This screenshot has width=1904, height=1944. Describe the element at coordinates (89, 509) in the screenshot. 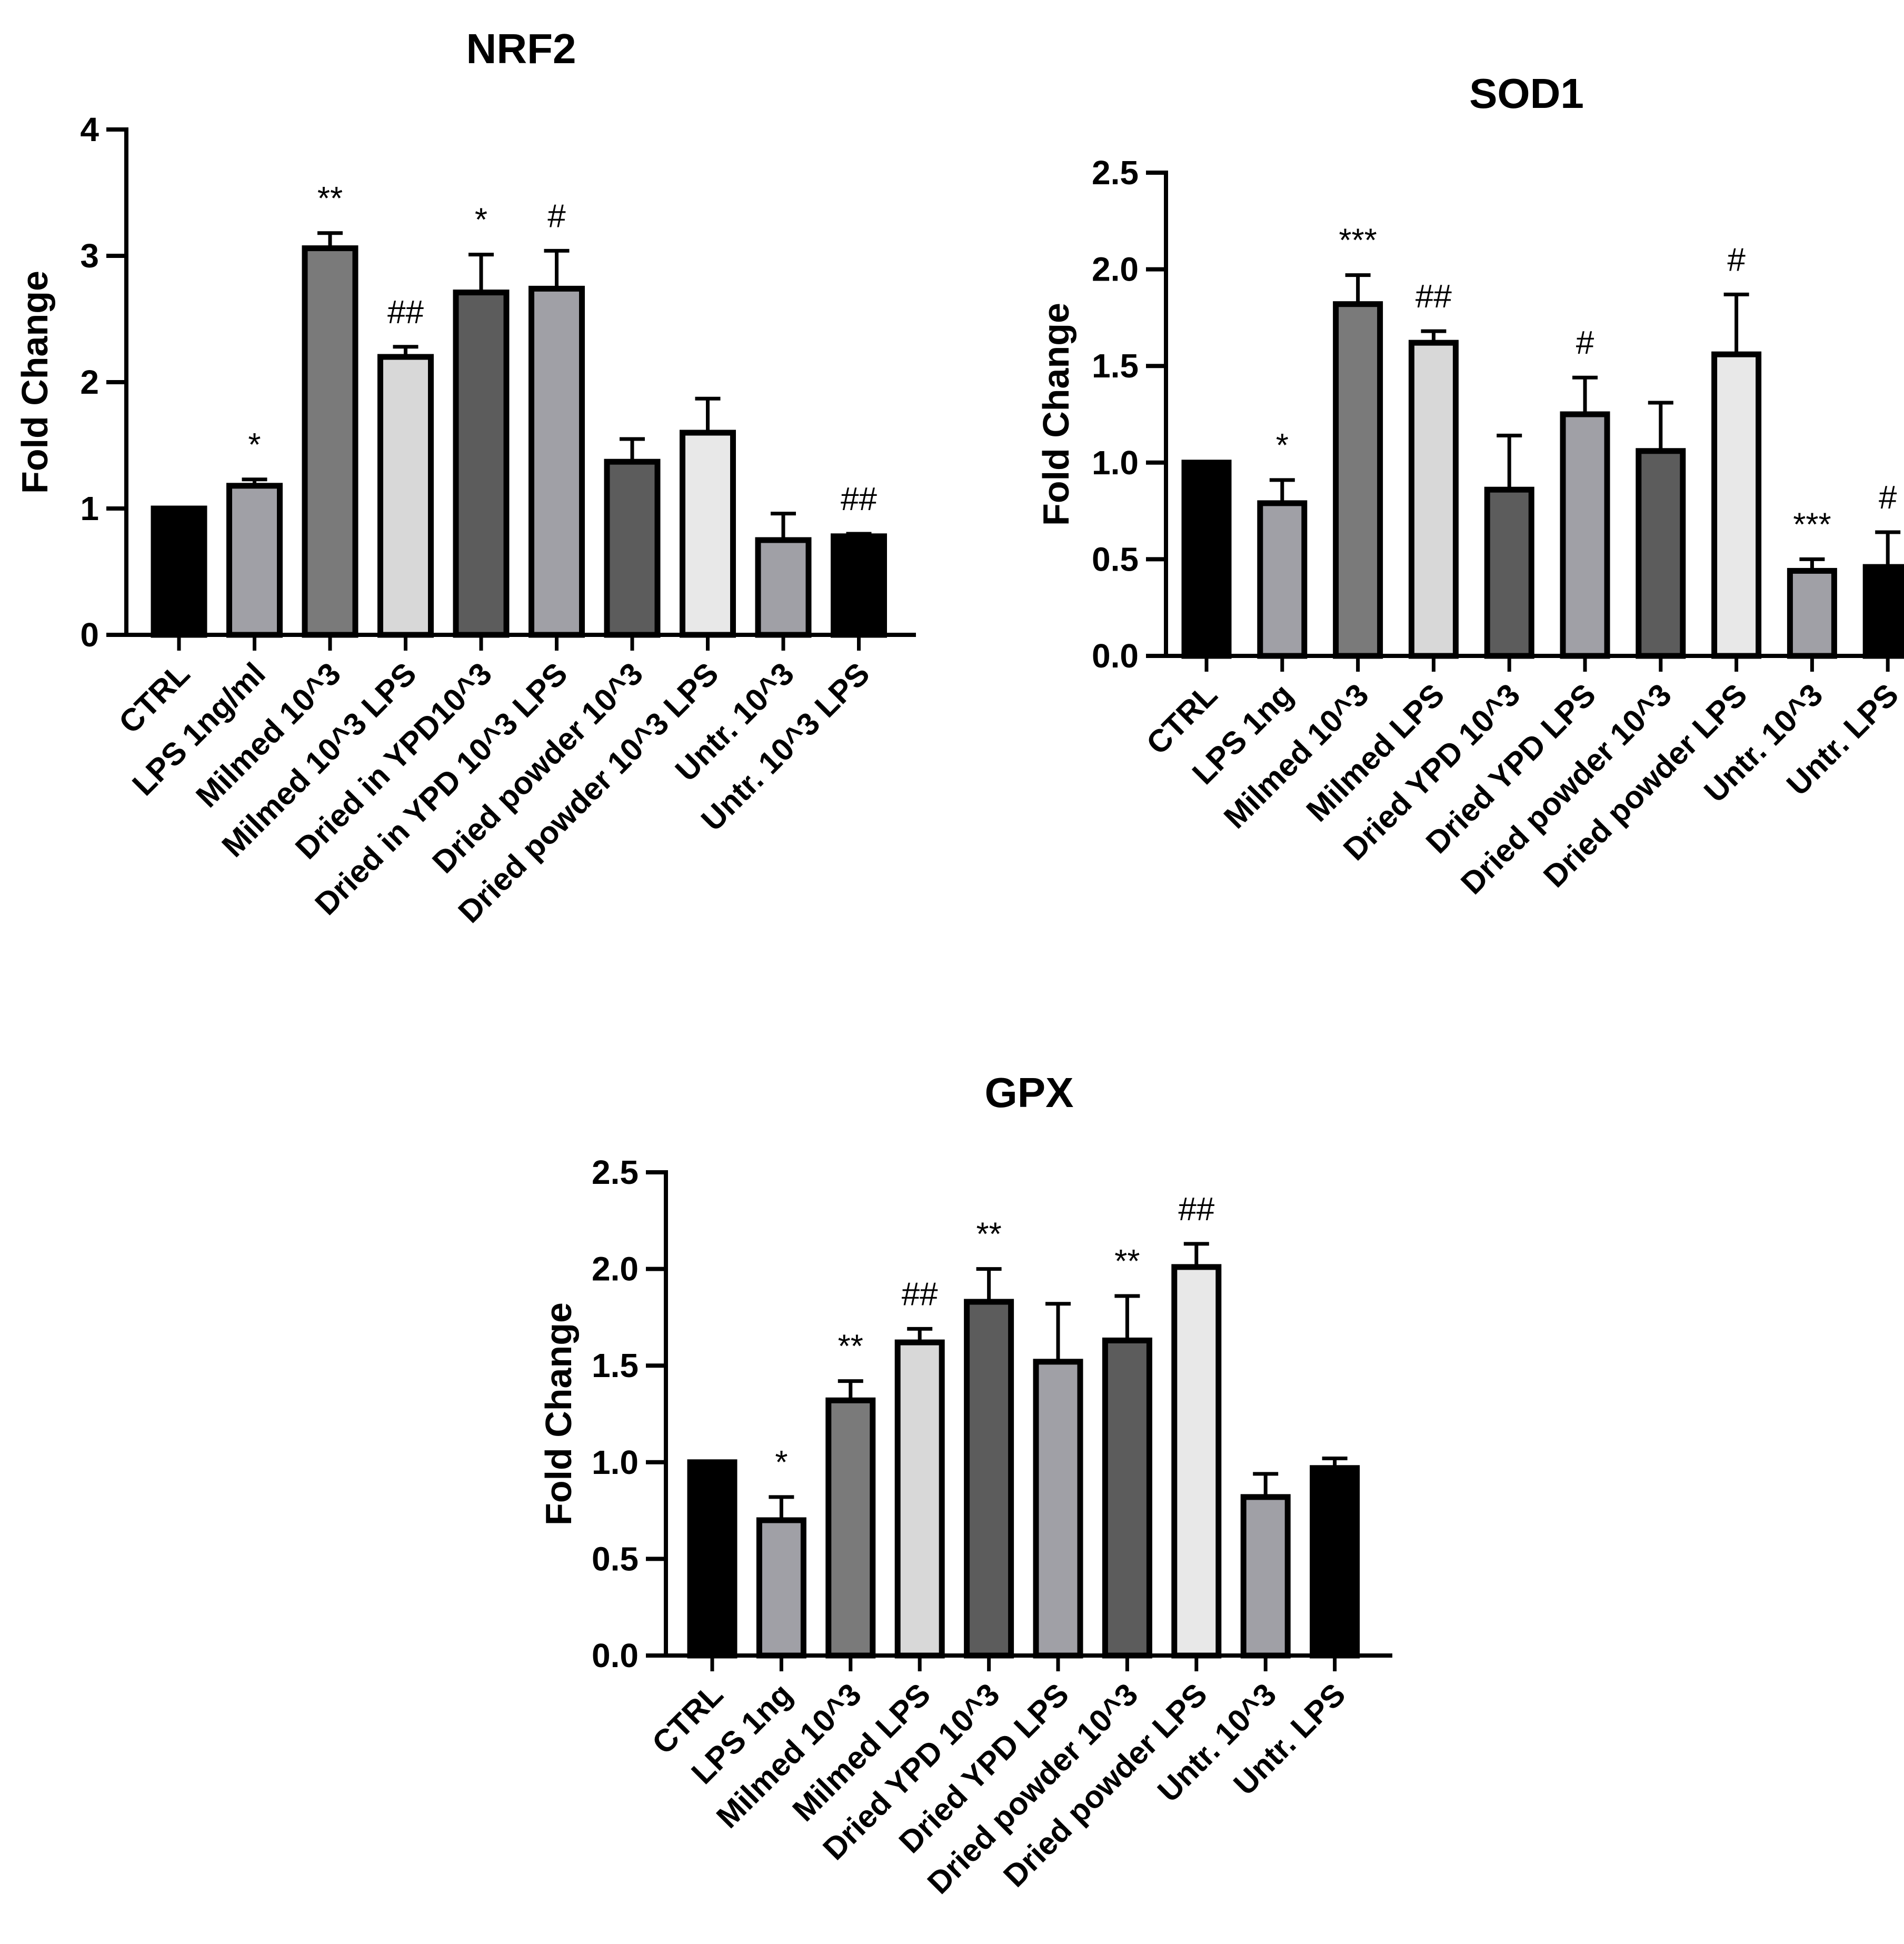

I see `y-tick-label: 1` at that location.